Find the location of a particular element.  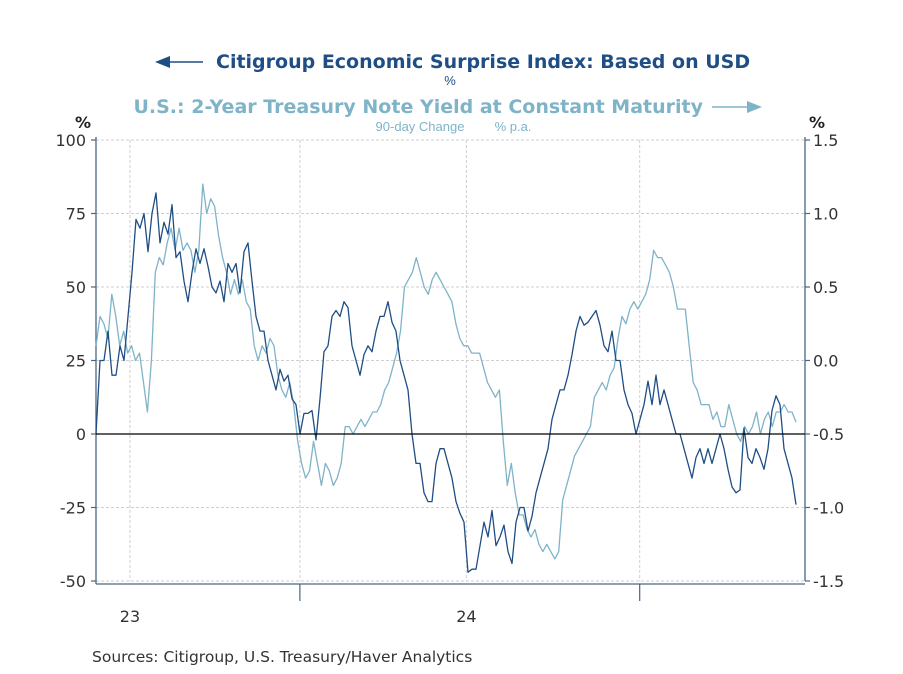

left-tick-label: 100 is located at coordinates (70, 140).